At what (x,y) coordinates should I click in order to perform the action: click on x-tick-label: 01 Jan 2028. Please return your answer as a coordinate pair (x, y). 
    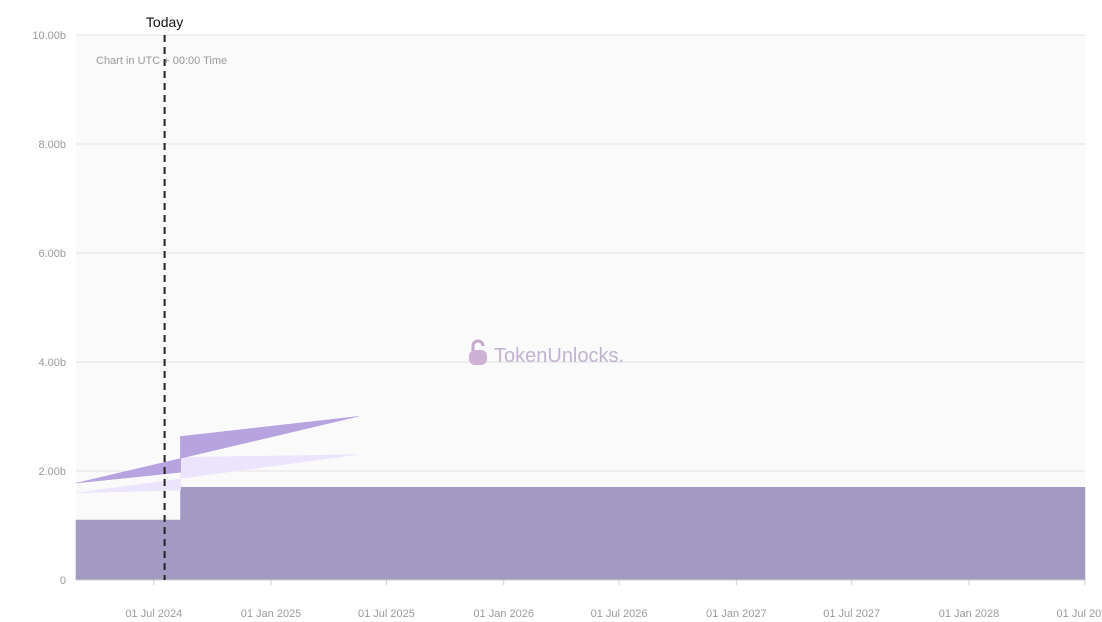
    Looking at the image, I should click on (969, 614).